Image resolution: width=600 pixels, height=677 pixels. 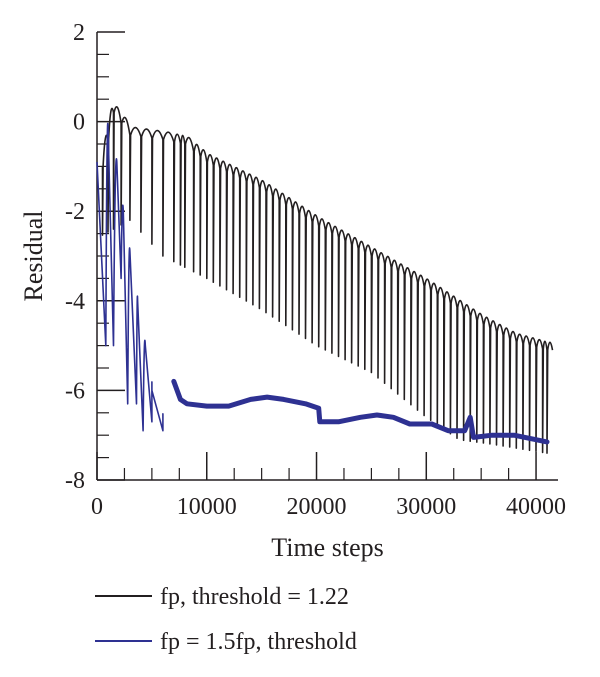 I want to click on series-line-fp-1.5fp-decay, so click(x=130, y=277).